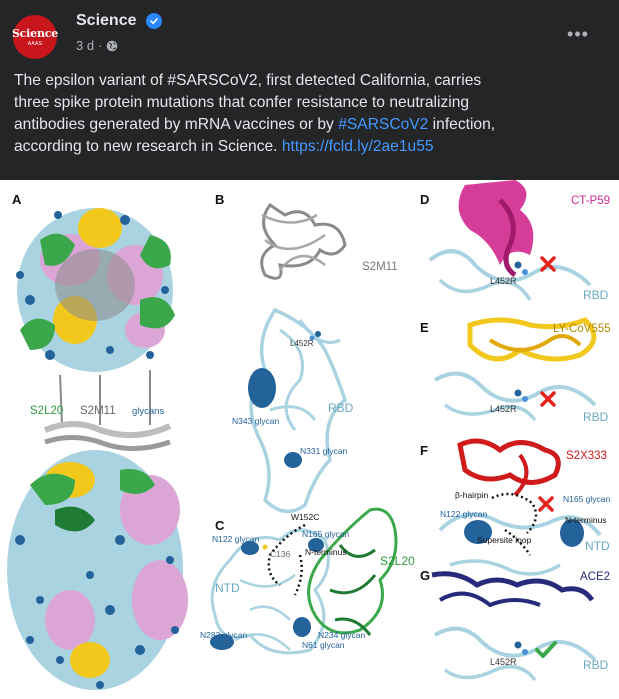 This screenshot has width=619, height=699. What do you see at coordinates (256, 421) in the screenshot?
I see `panel-b-label-n343: N343 glycan` at bounding box center [256, 421].